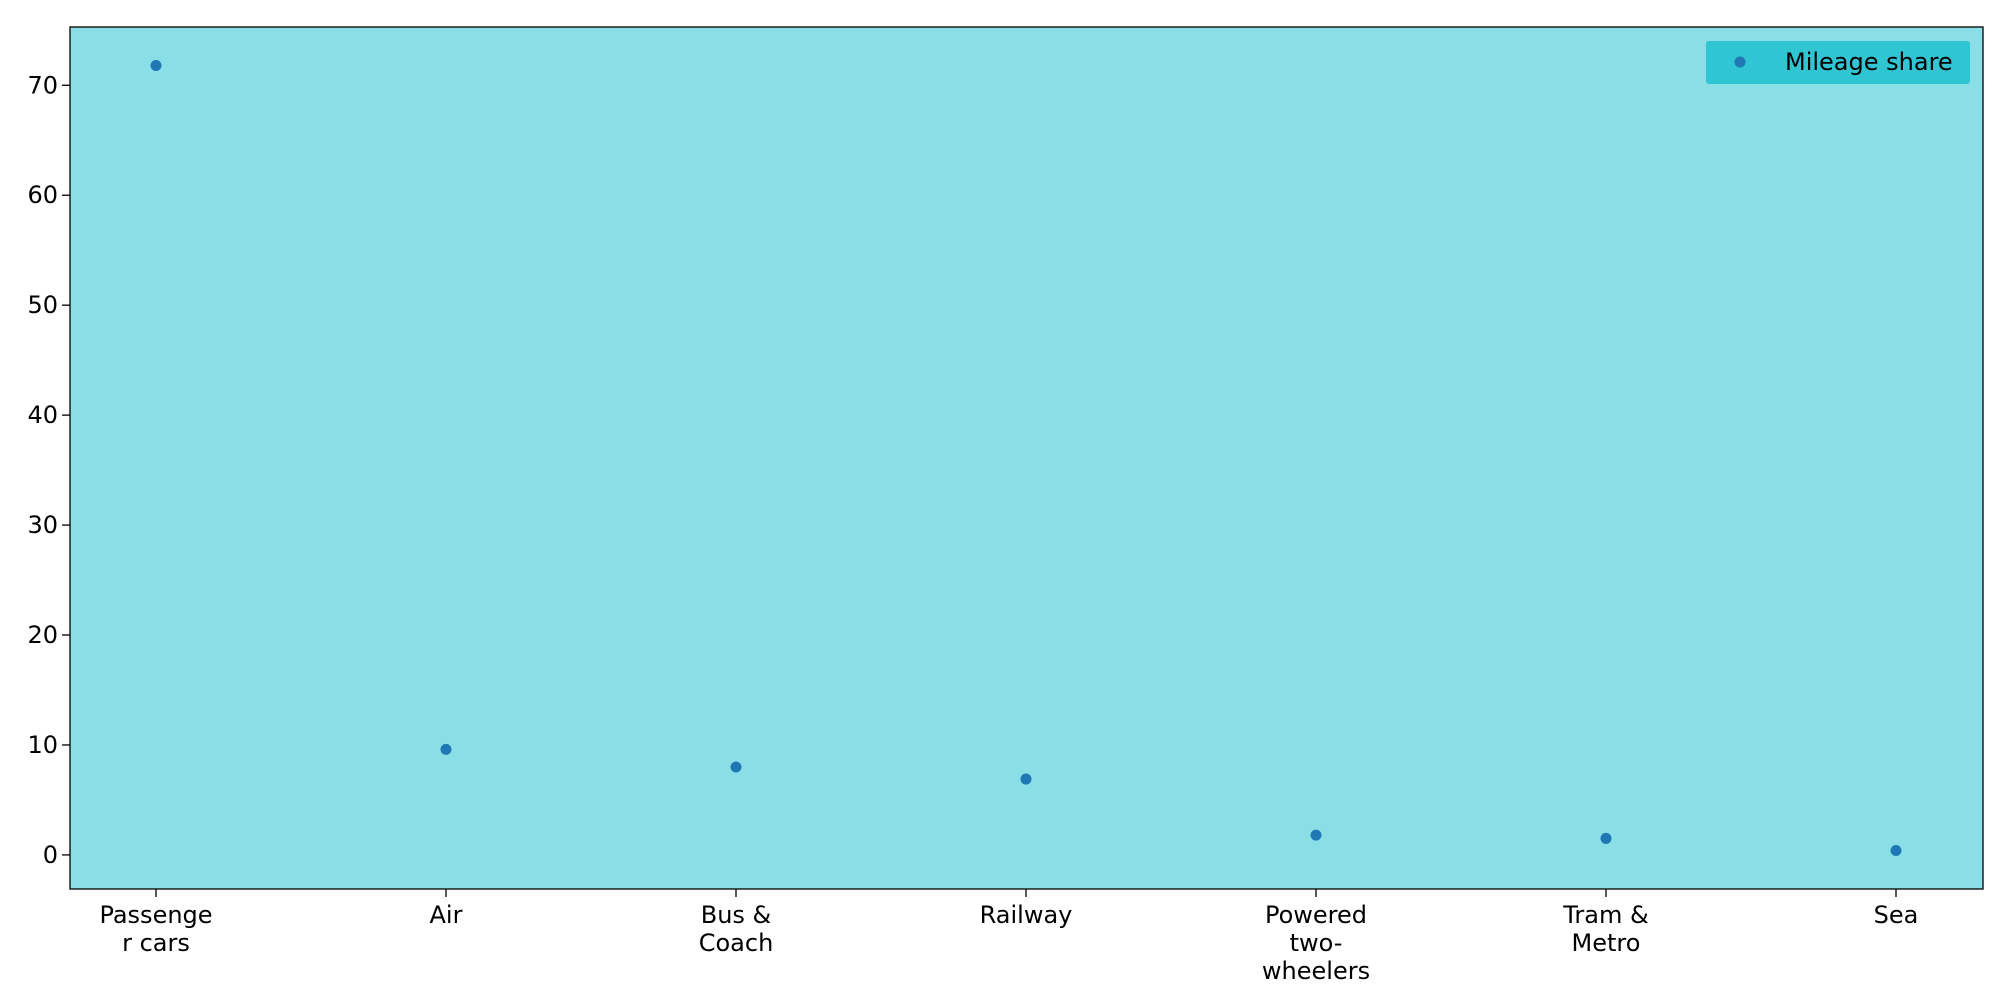 The width and height of the screenshot is (2000, 1000). Describe the element at coordinates (736, 943) in the screenshot. I see `x-tick-label-line: Coach` at that location.